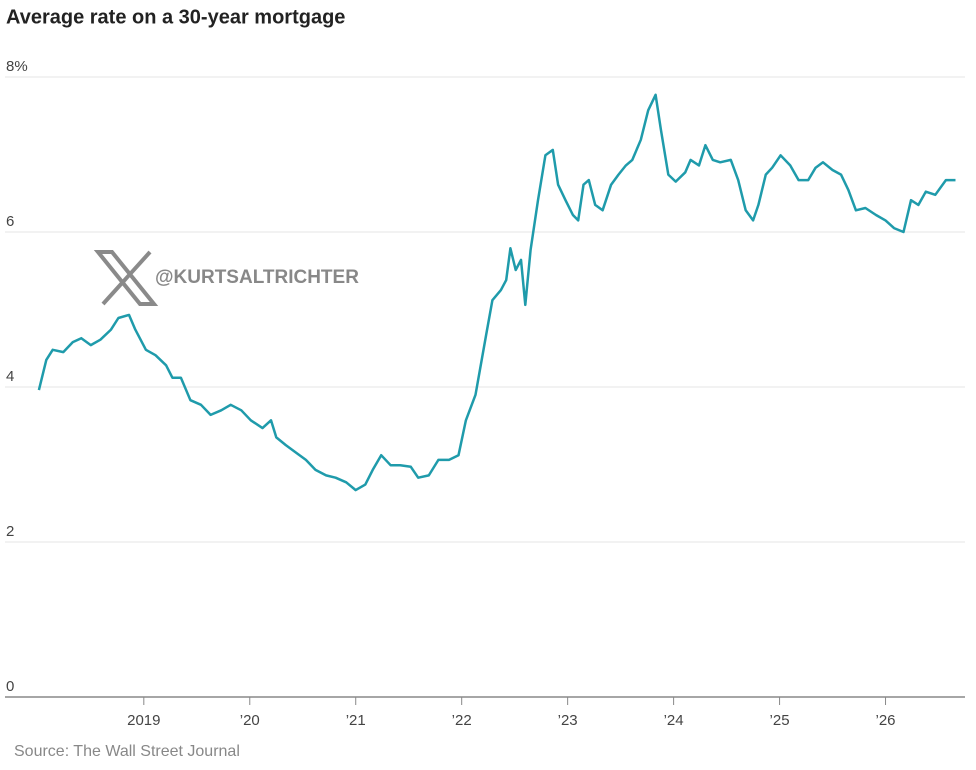 The height and width of the screenshot is (770, 976). Describe the element at coordinates (674, 720) in the screenshot. I see `x-tick-label: ’24` at that location.